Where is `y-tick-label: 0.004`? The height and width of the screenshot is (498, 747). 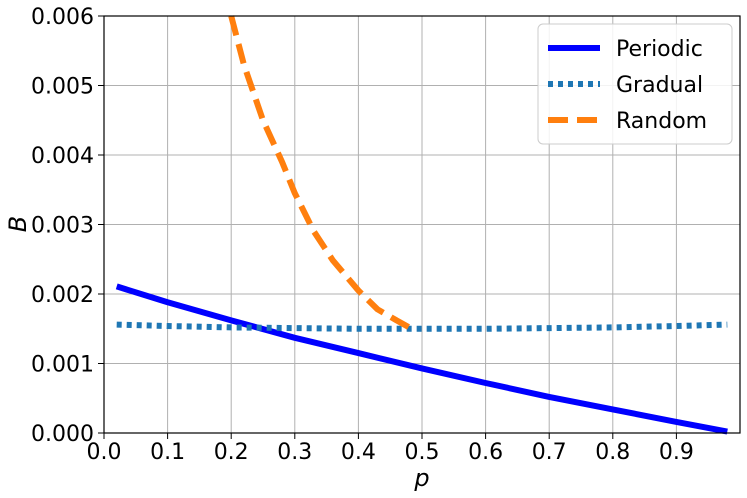
y-tick-label: 0.004 is located at coordinates (62, 156).